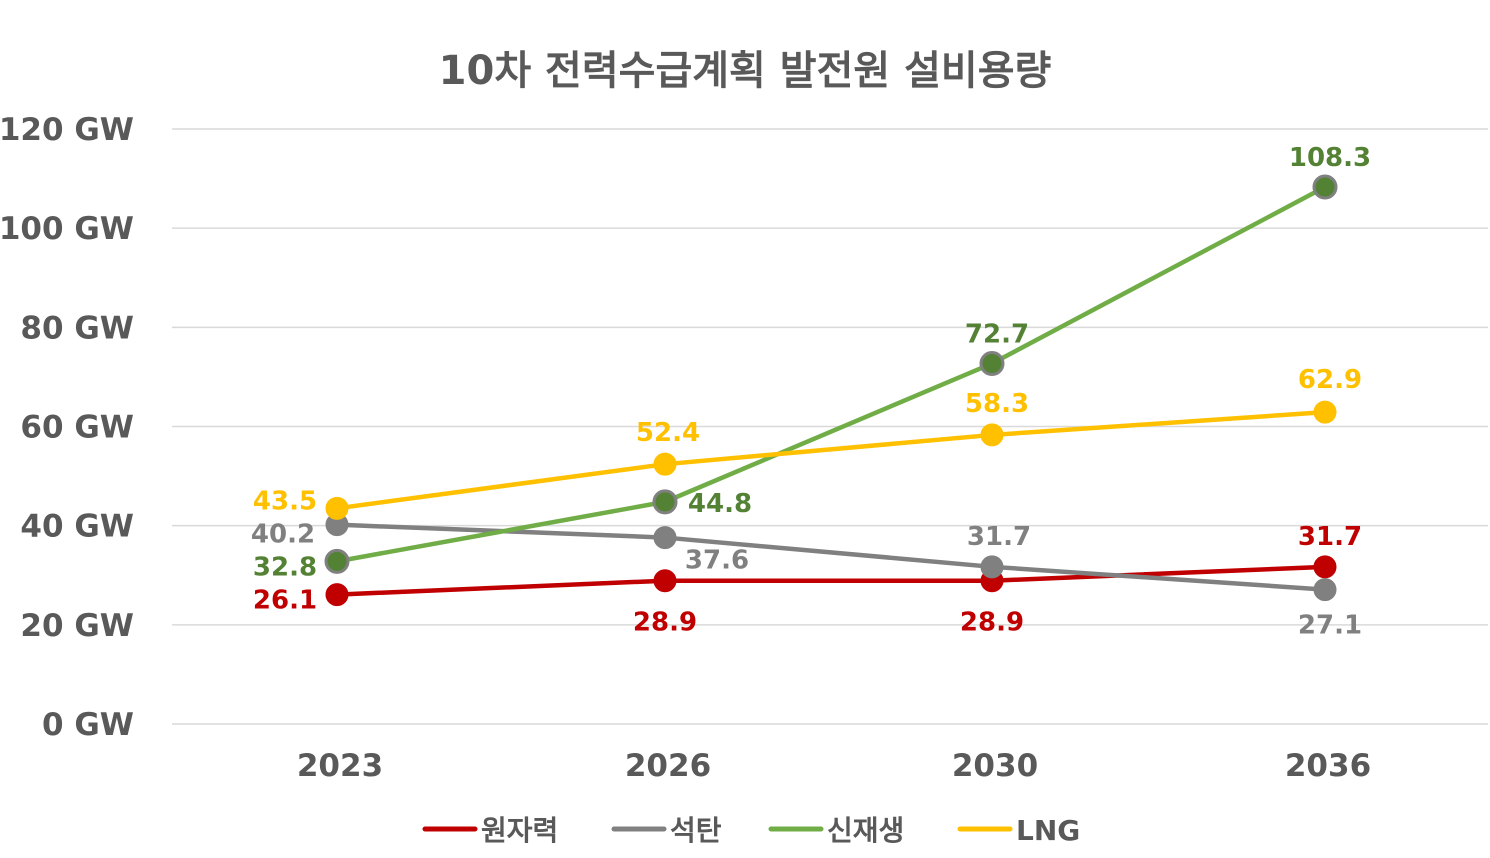 The image size is (1490, 858). I want to click on data-label: 37.6, so click(717, 561).